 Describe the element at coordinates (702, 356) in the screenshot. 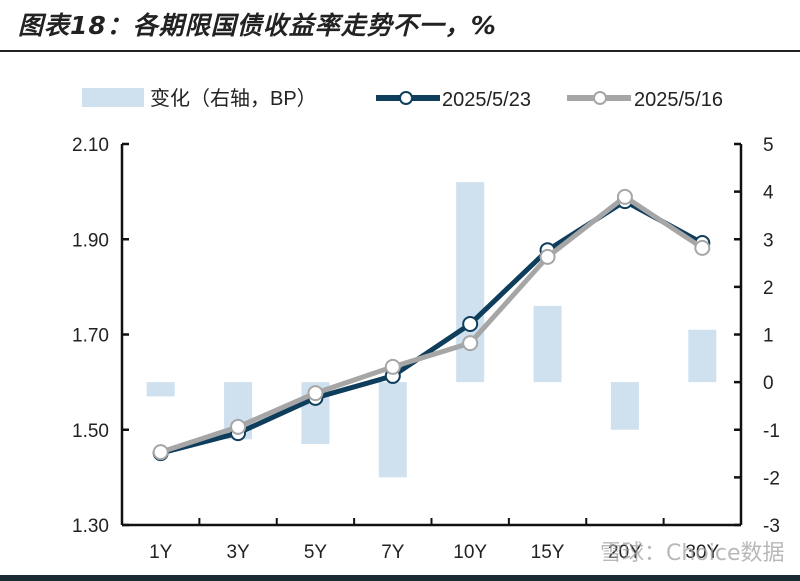

I see `bar-30Y` at that location.